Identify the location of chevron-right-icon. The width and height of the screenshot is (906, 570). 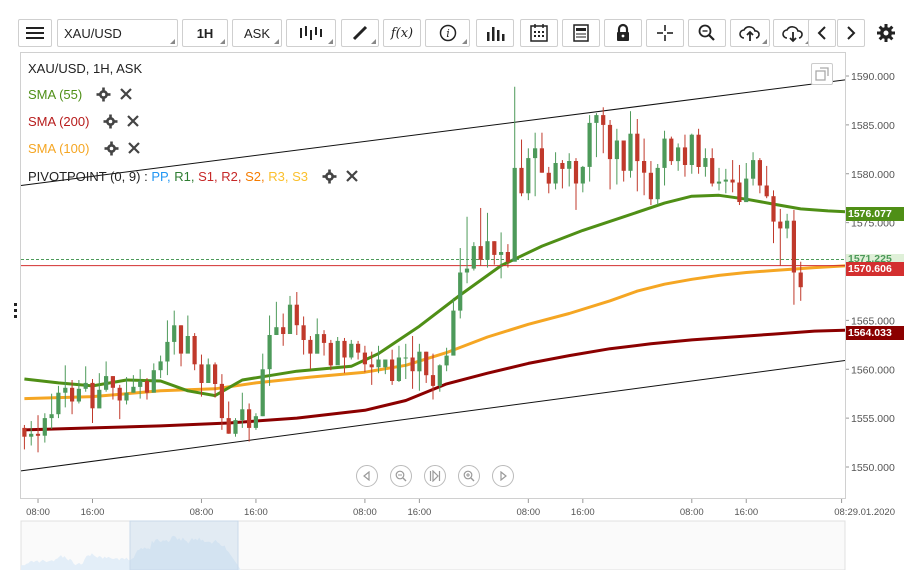
(851, 33).